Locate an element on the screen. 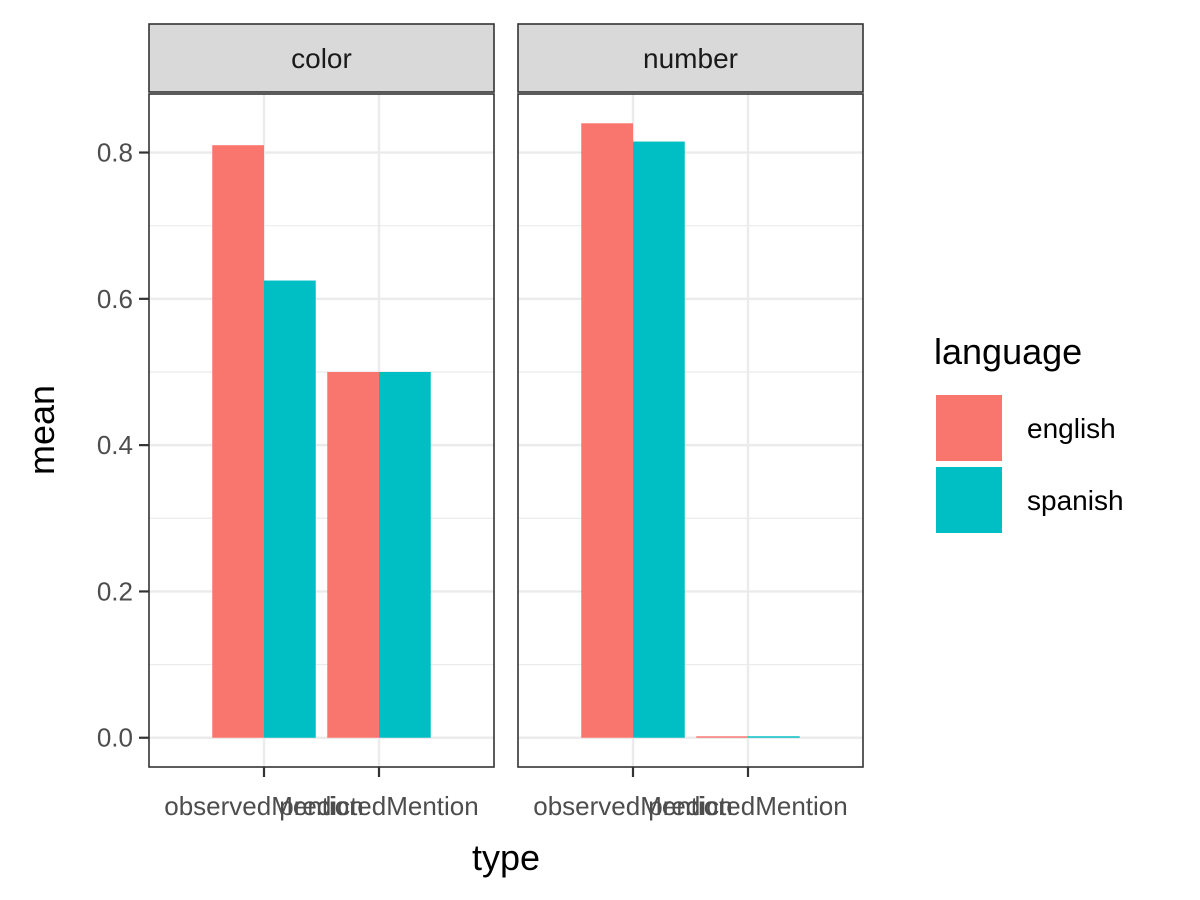 This screenshot has height=900, width=1200. bar-number-predictedMention-english is located at coordinates (722, 737).